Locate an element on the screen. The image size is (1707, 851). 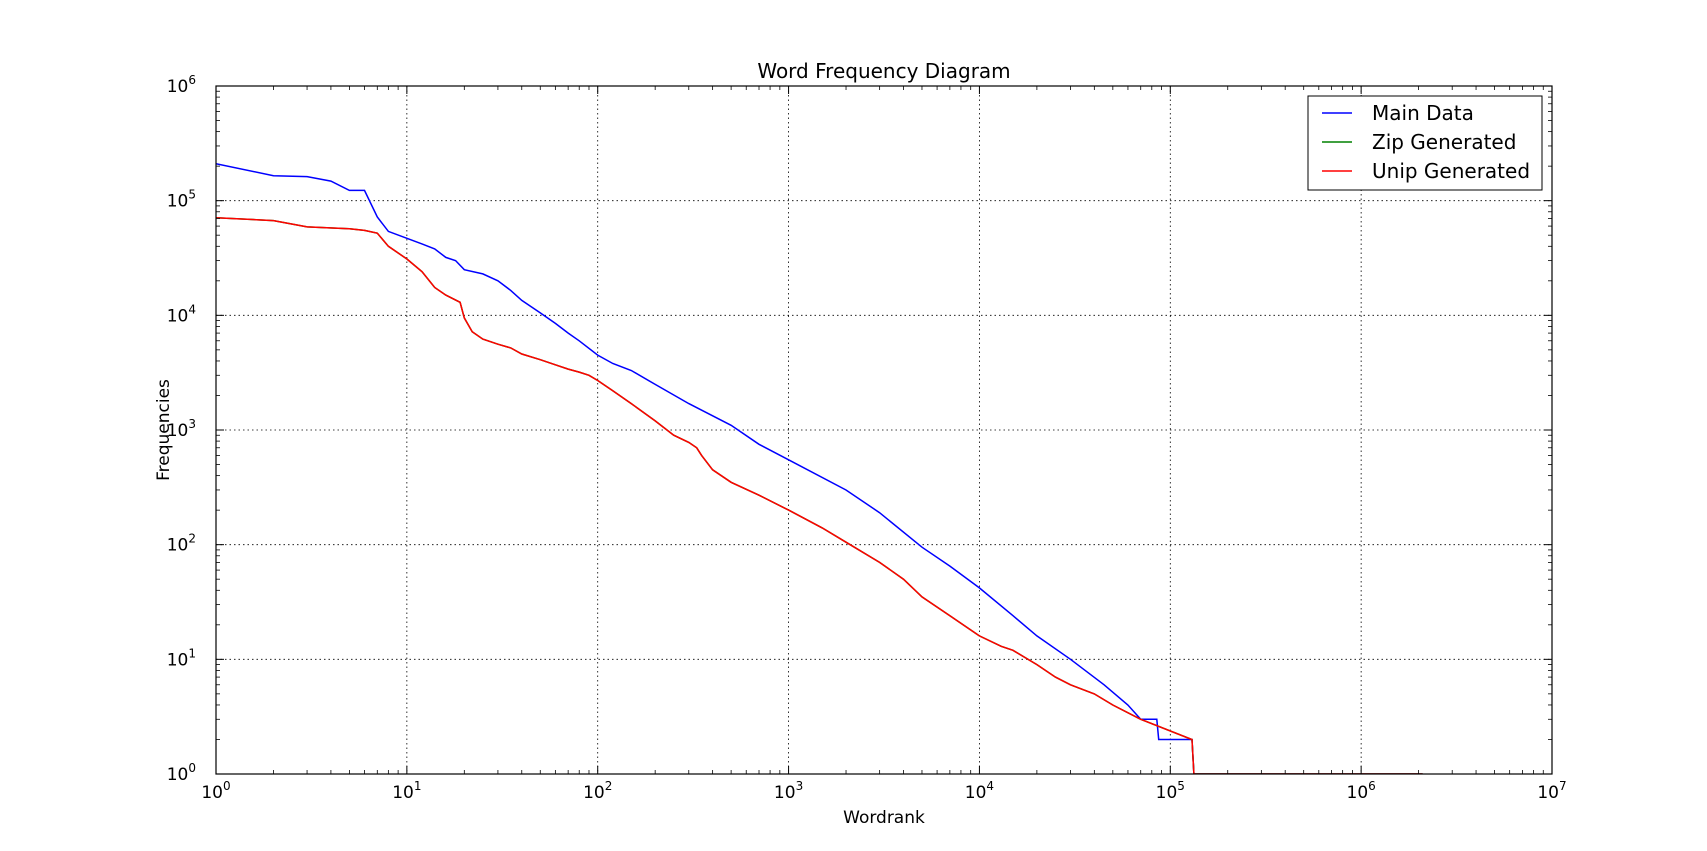
y-tick-label: 10³ is located at coordinates (181, 429).